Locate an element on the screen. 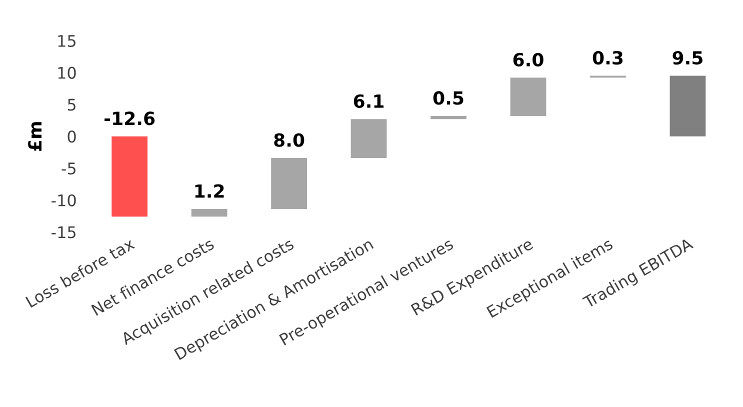 This screenshot has width=743, height=407. data-label: 9.5 is located at coordinates (687, 57).